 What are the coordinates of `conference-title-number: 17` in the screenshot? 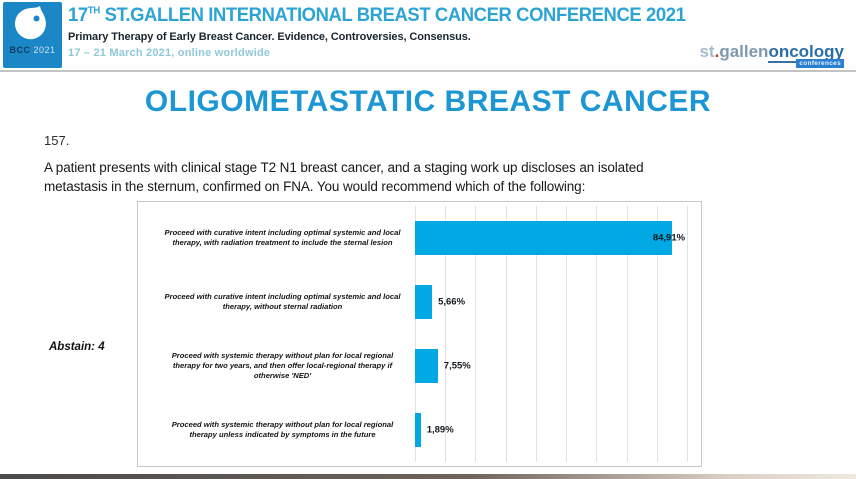 It's located at (78, 15).